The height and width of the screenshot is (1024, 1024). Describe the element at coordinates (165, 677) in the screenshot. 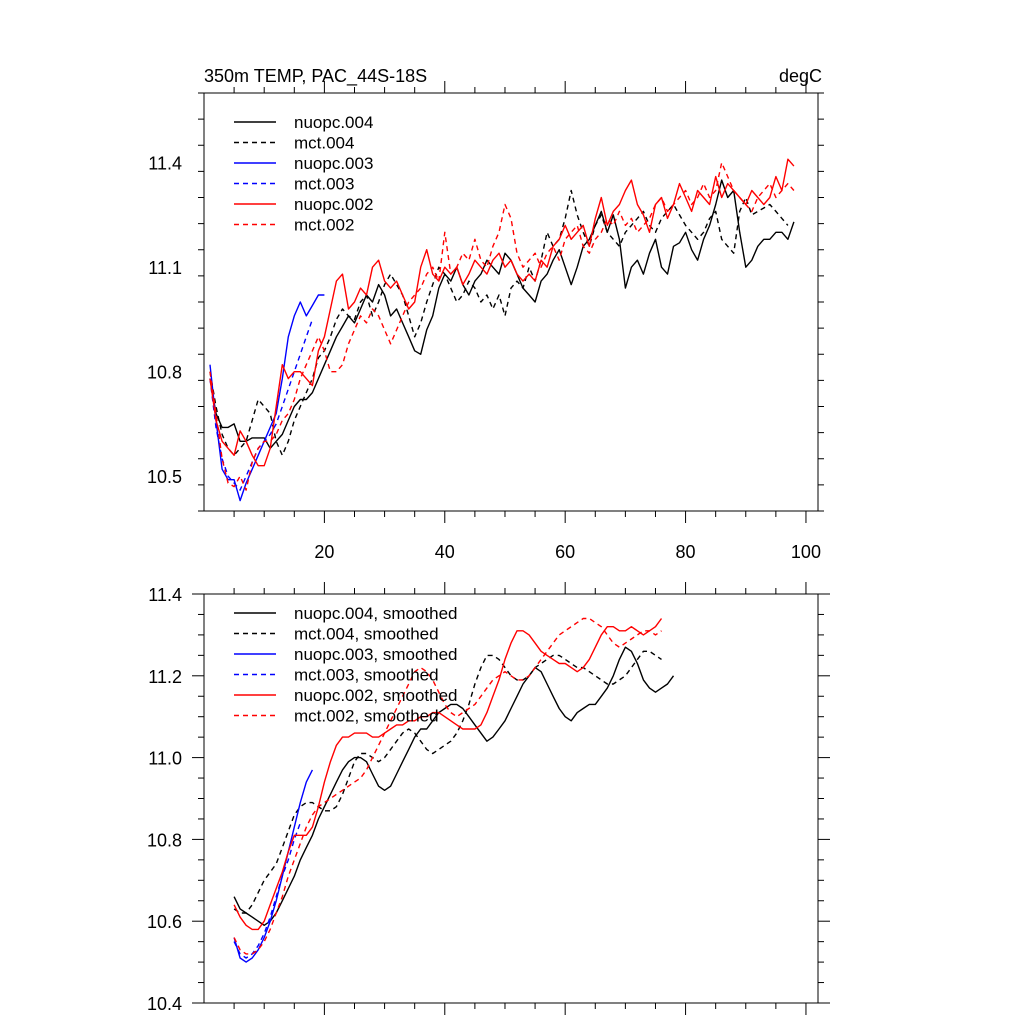

I see `y-tick-label: 11.2` at that location.